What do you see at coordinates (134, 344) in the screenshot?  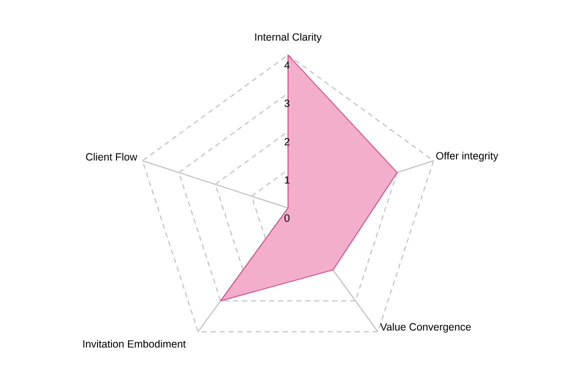 I see `spoke-label: Invitation Embodiment` at bounding box center [134, 344].